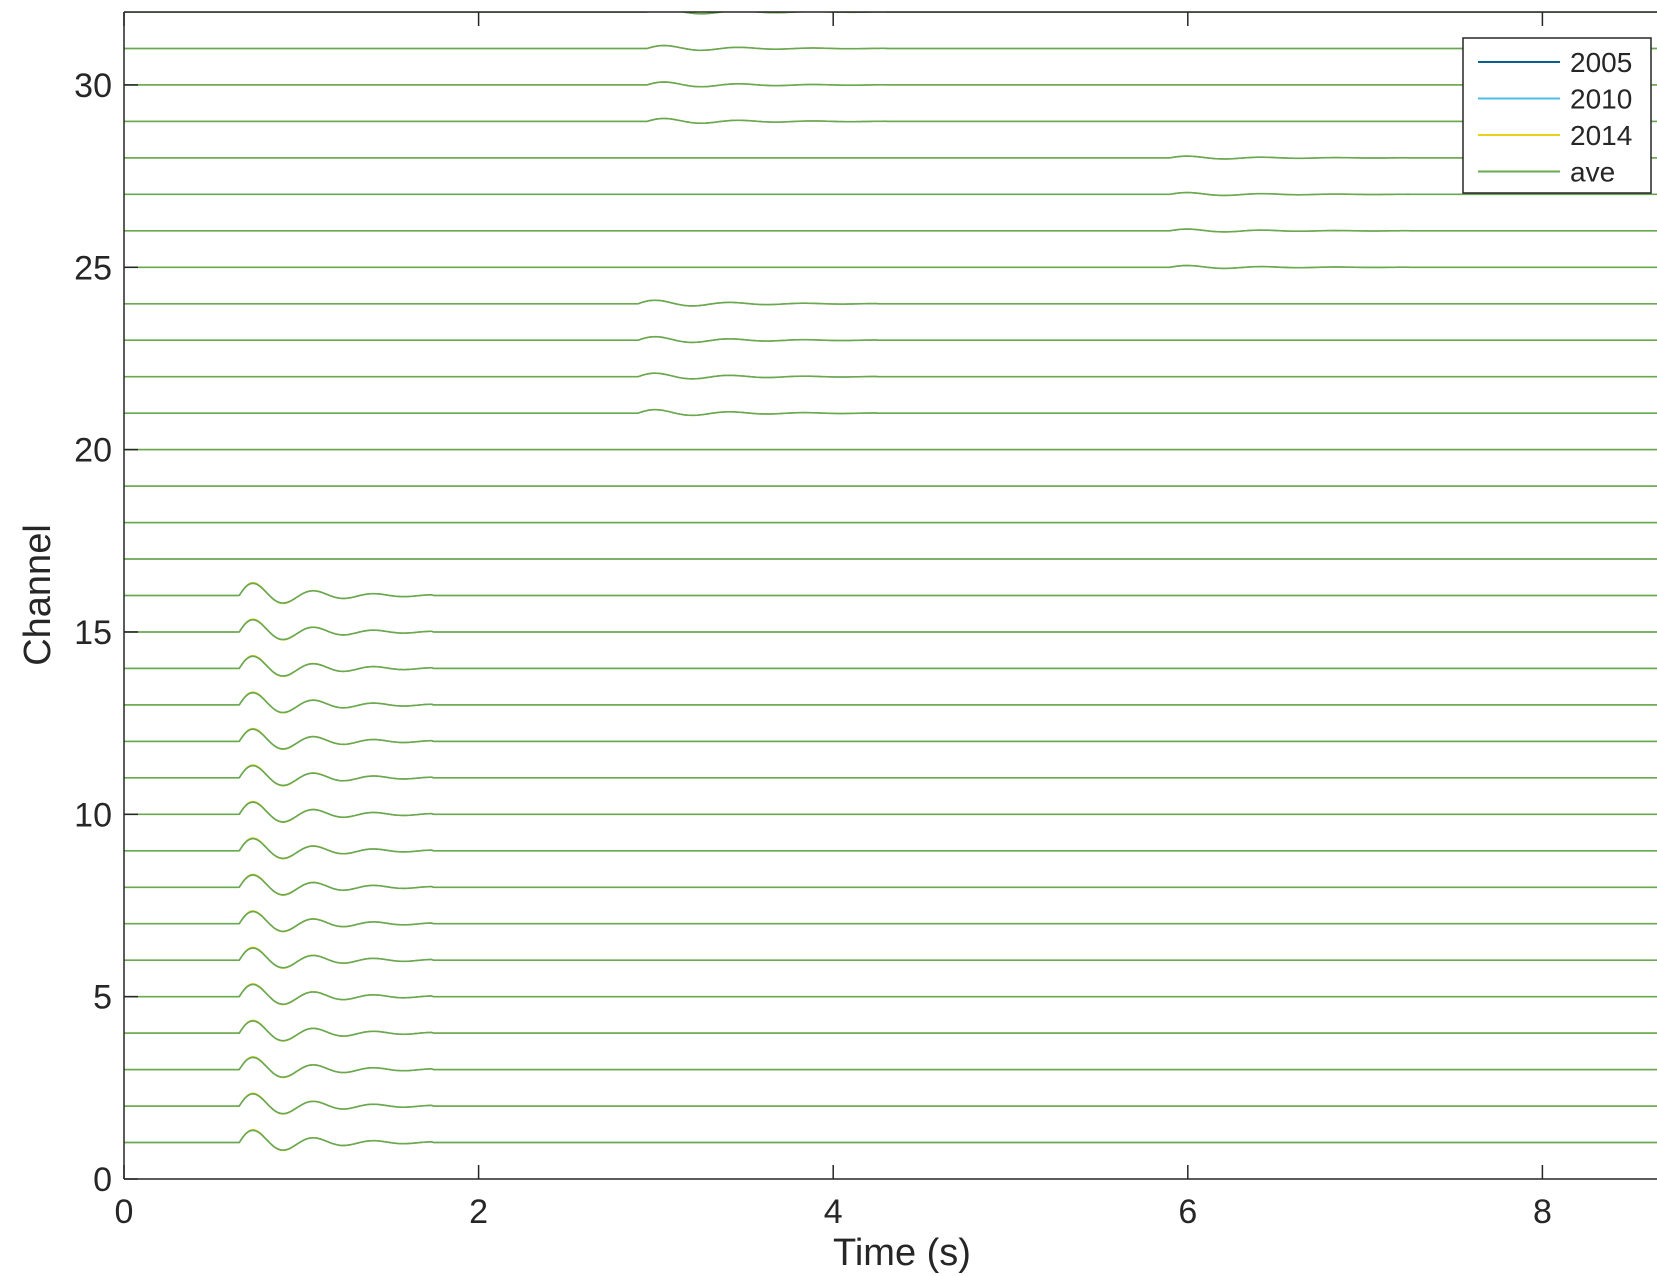 The width and height of the screenshot is (1657, 1276). I want to click on trace-ch1-ave, so click(890, 1140).